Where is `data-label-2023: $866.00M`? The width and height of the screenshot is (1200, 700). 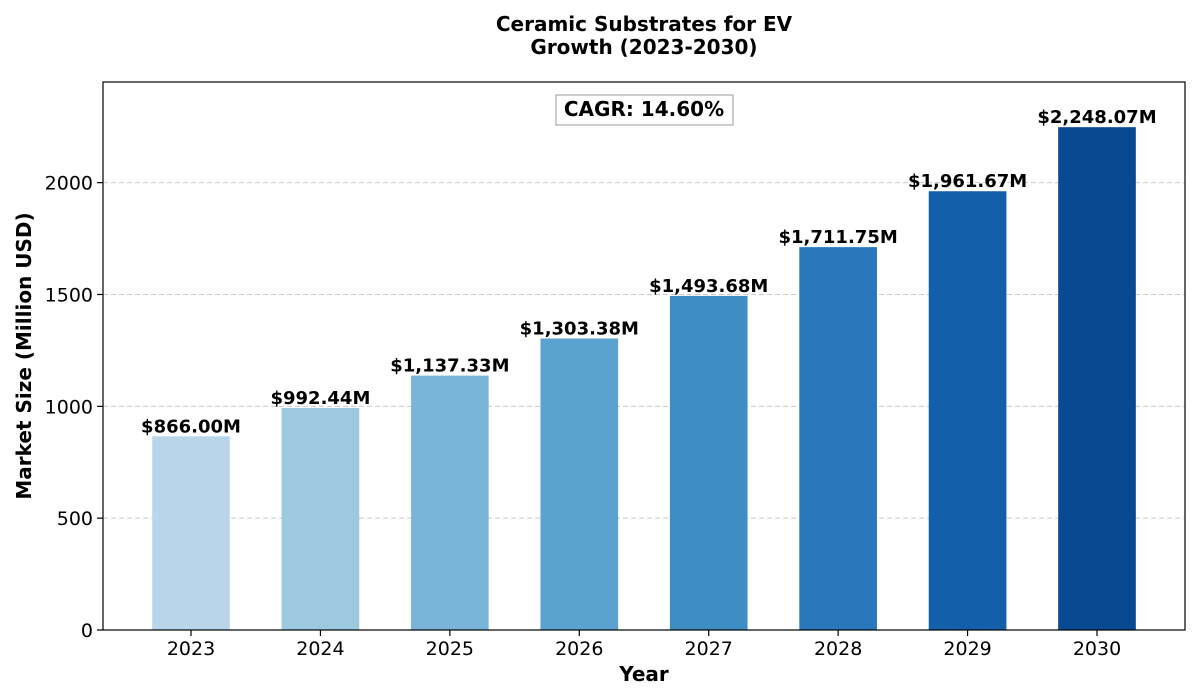
data-label-2023: $866.00M is located at coordinates (191, 426).